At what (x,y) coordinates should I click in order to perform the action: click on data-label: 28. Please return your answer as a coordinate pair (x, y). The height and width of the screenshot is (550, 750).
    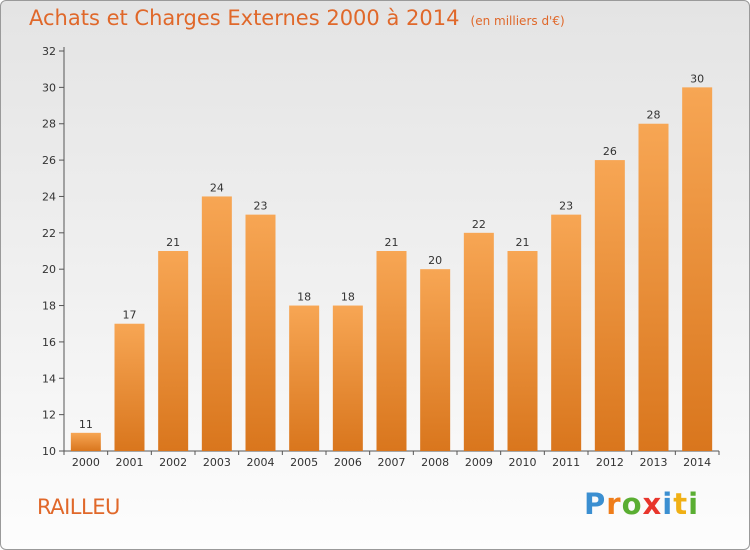
    Looking at the image, I should click on (654, 115).